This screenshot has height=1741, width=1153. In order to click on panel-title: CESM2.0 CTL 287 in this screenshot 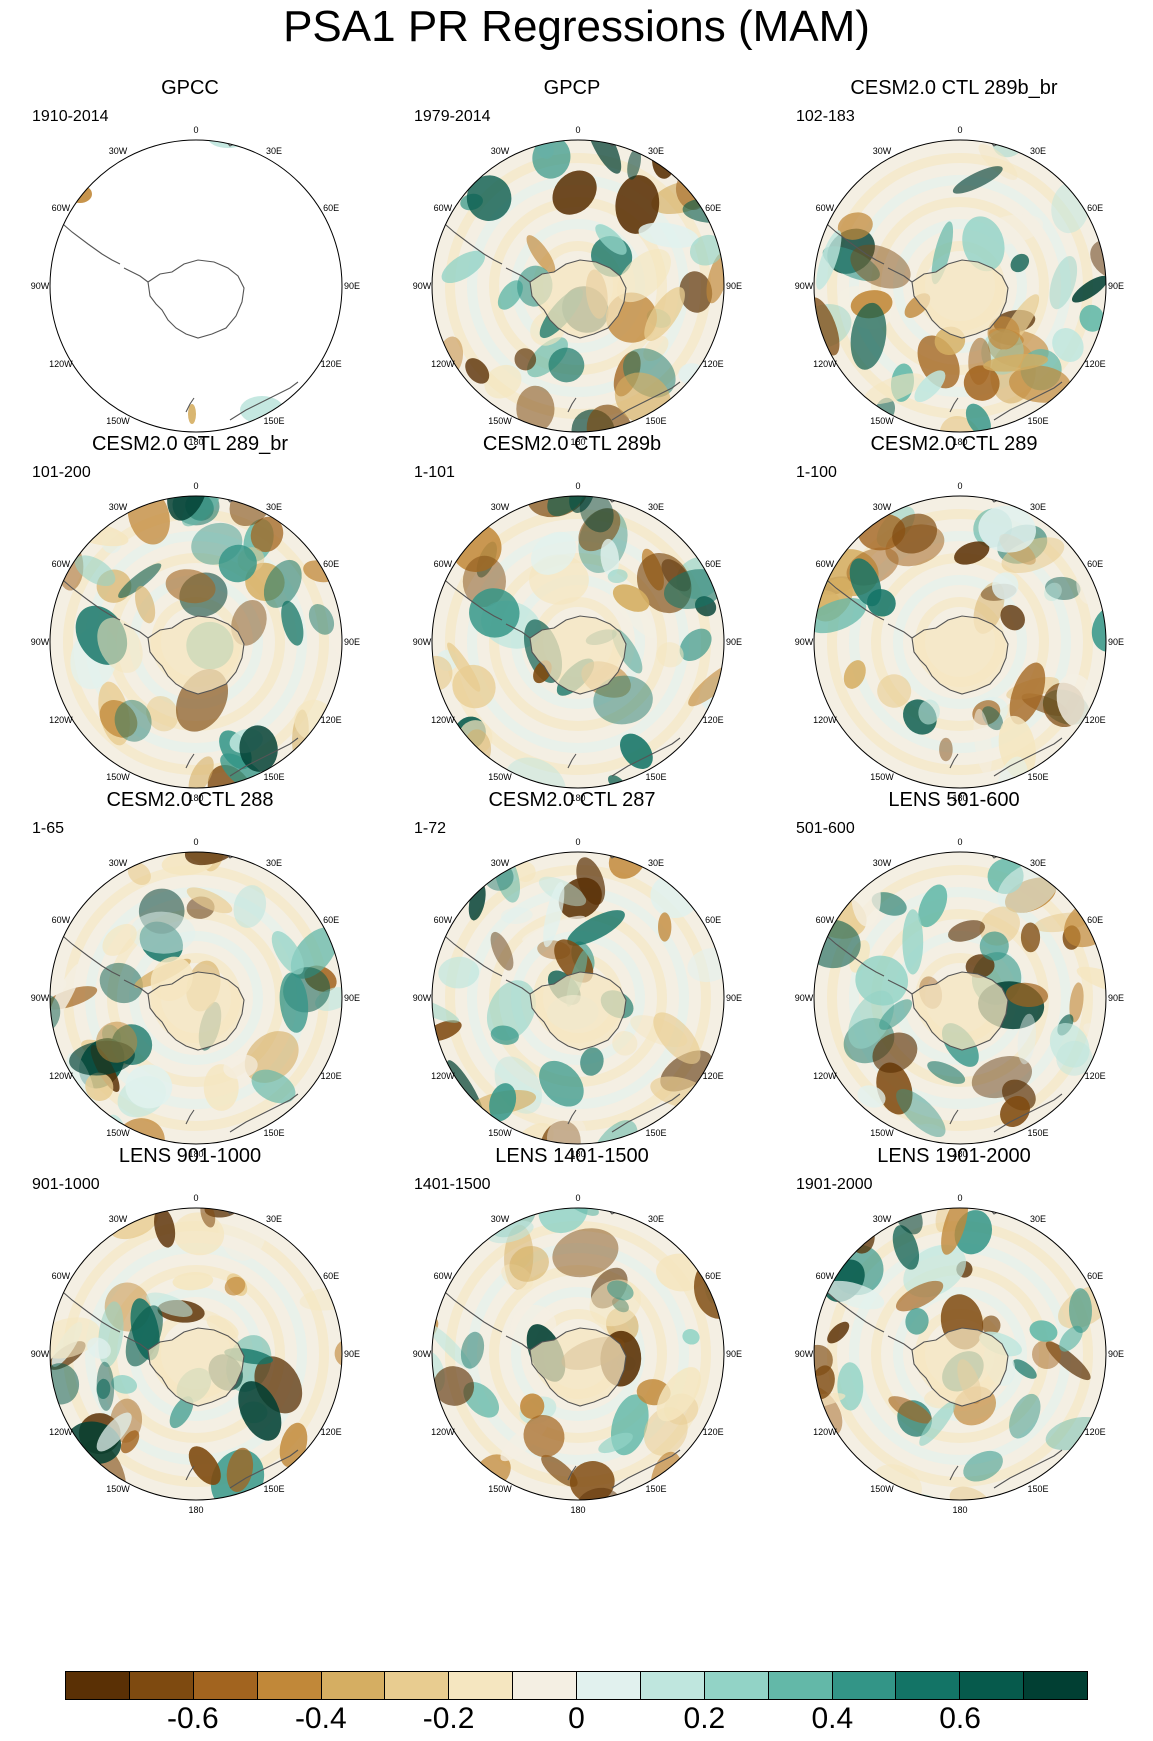, I will do `click(572, 800)`.